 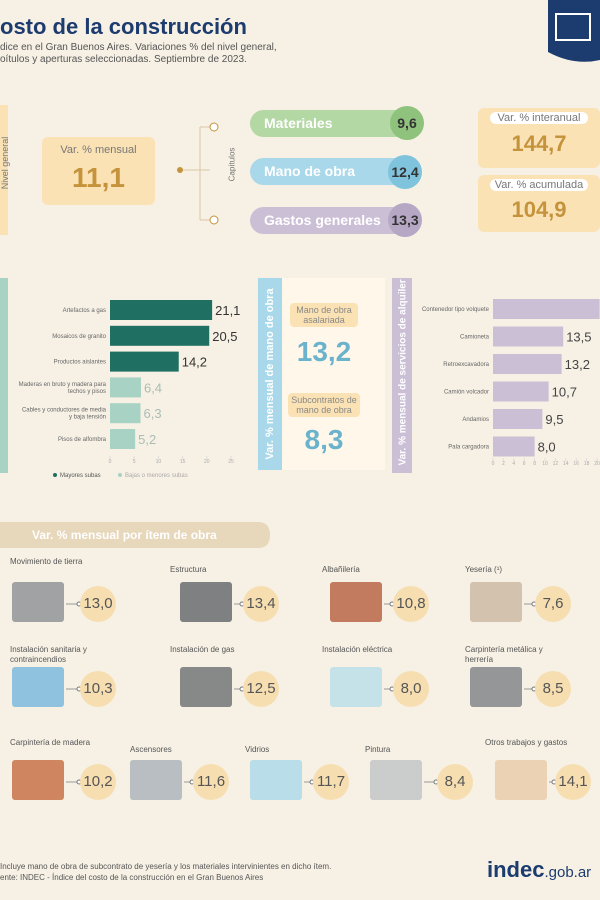 I want to click on item-label: Instalación de gas, so click(x=202, y=649).